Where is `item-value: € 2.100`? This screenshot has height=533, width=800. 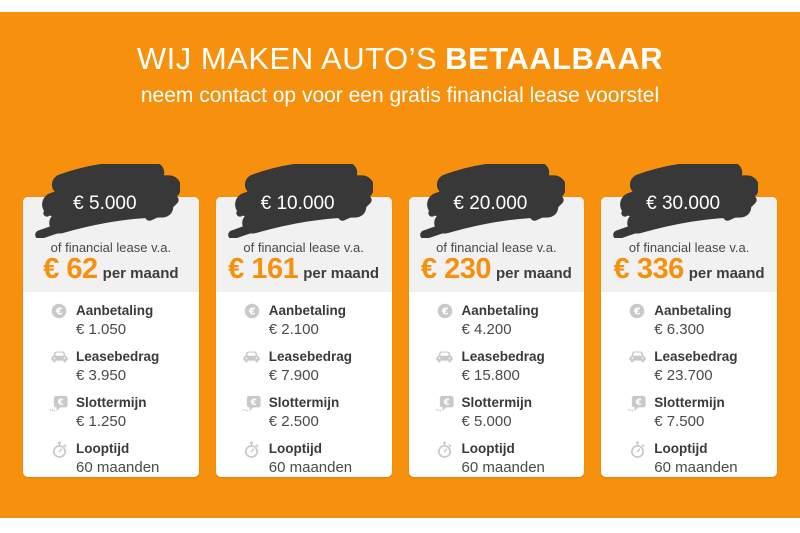
item-value: € 2.100 is located at coordinates (293, 329).